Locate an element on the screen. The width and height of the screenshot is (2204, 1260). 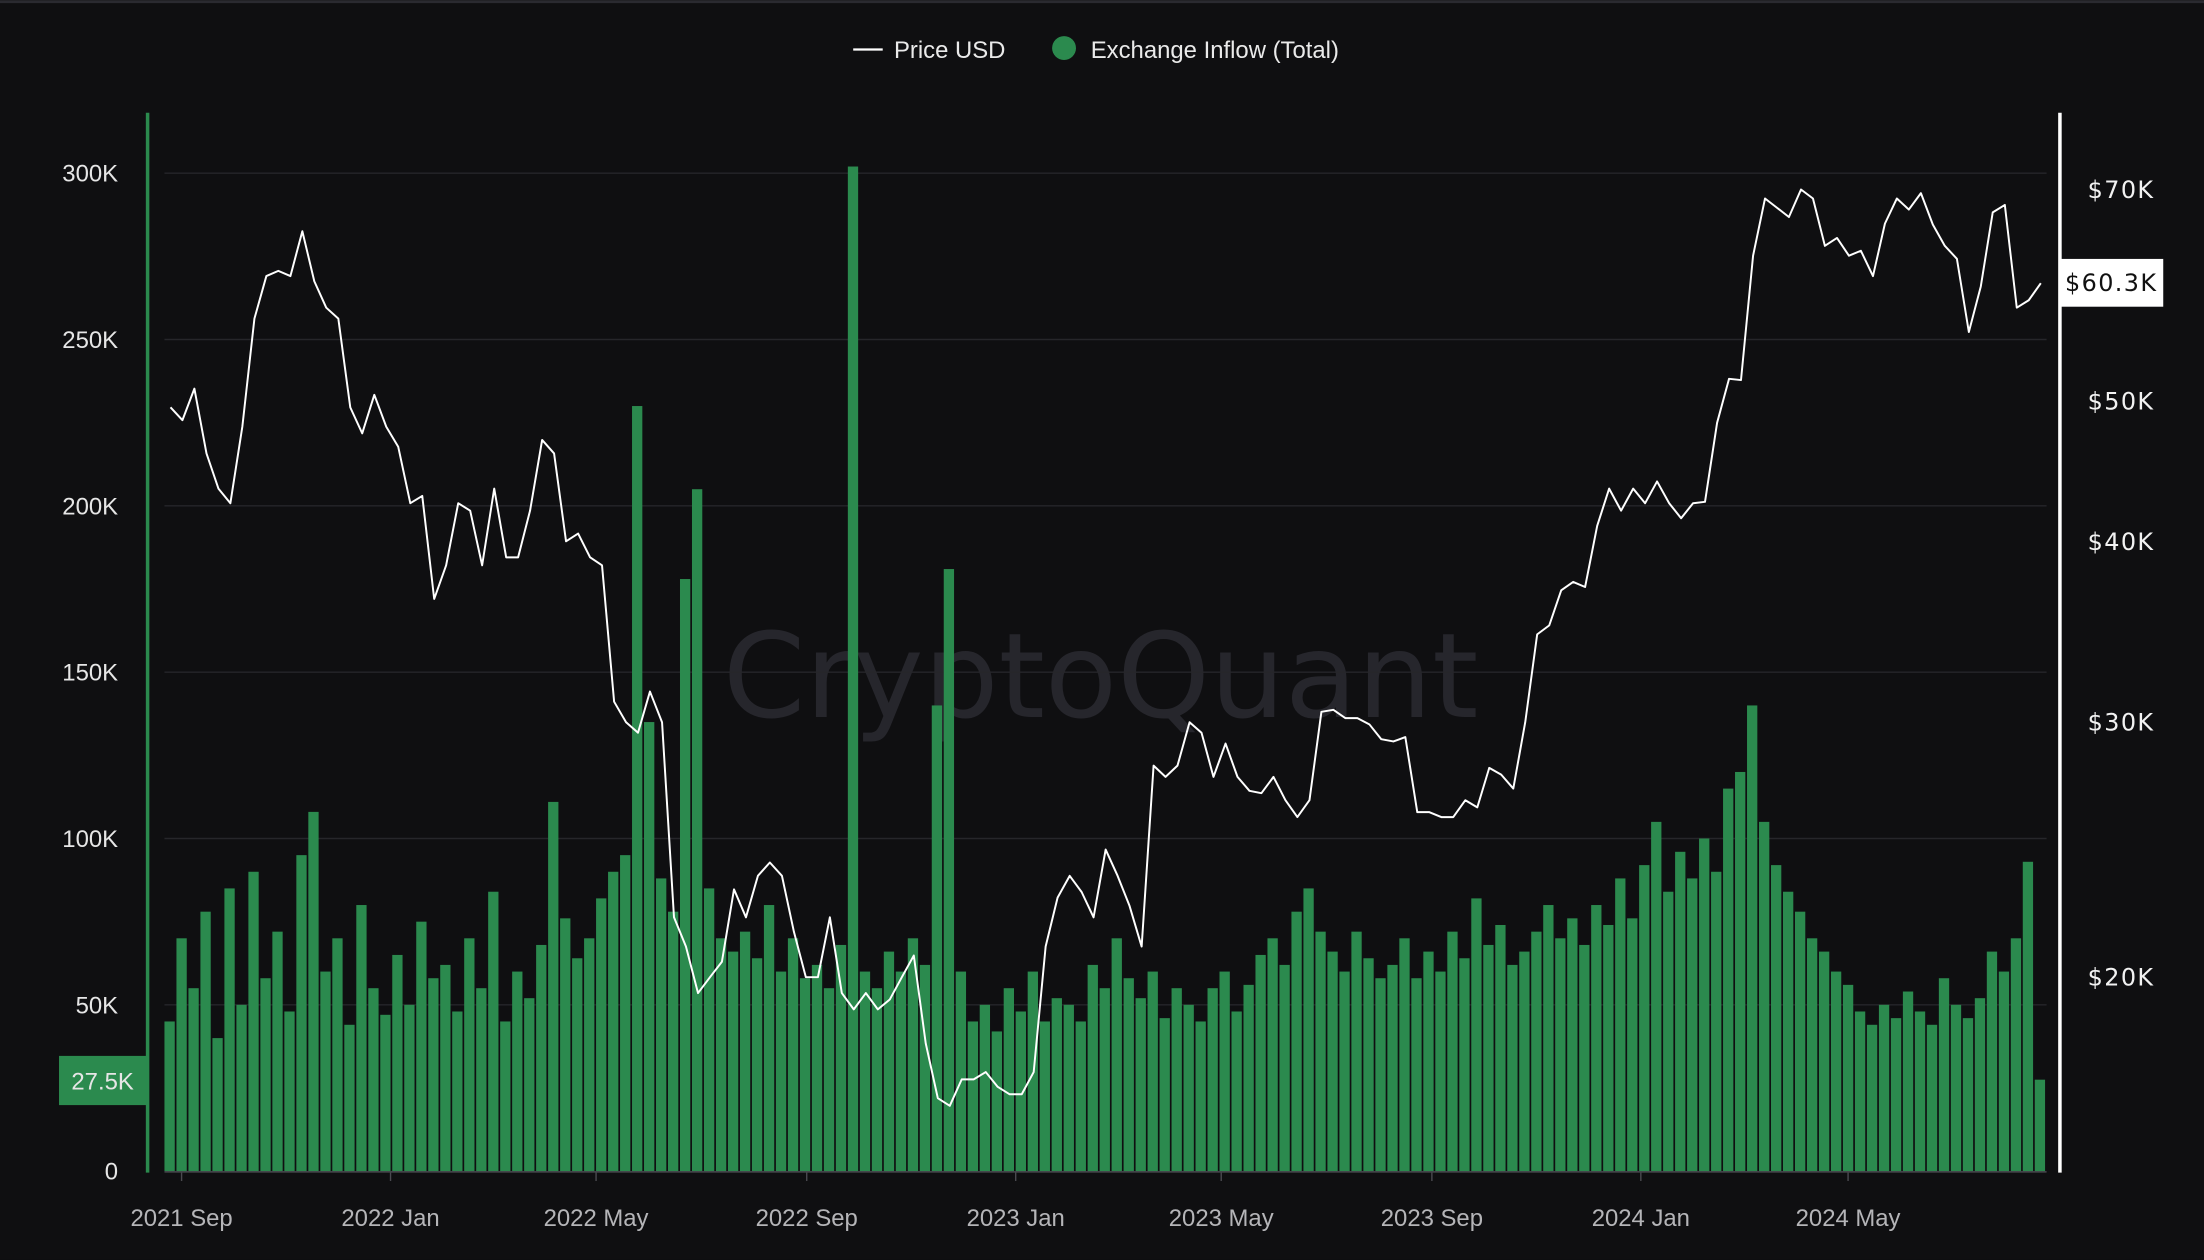
x-tick-label: 2023 Sep is located at coordinates (1432, 1218).